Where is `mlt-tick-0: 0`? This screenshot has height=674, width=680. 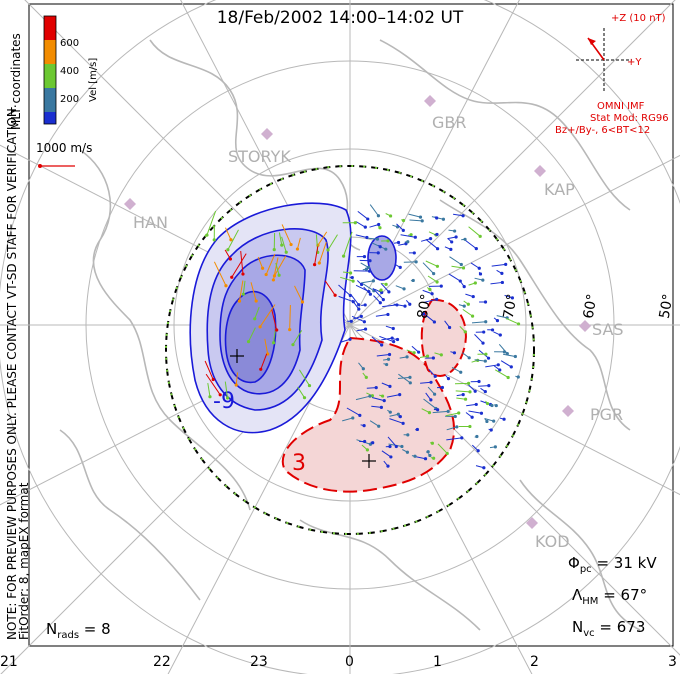
mlt-tick-0: 0 is located at coordinates (349, 662).